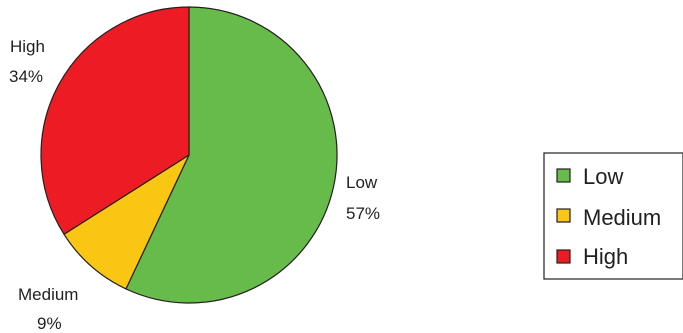 The image size is (683, 333). I want to click on legend-swatch-low, so click(563, 175).